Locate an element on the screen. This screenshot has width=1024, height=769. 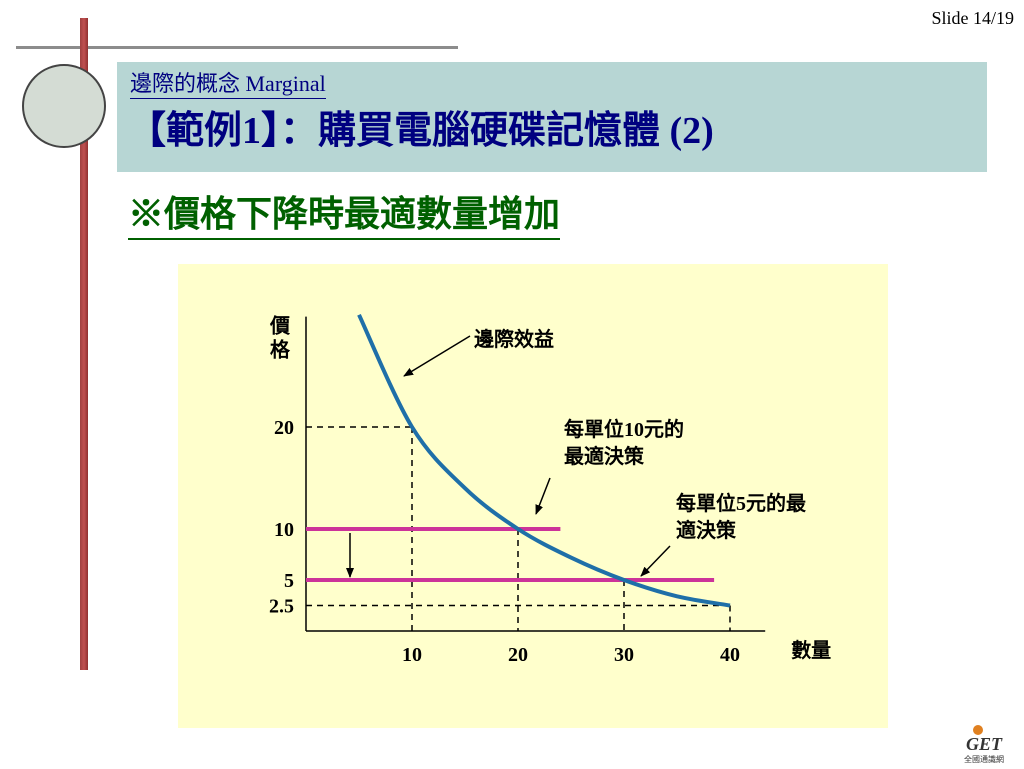
logo-text: GET is located at coordinates (984, 744).